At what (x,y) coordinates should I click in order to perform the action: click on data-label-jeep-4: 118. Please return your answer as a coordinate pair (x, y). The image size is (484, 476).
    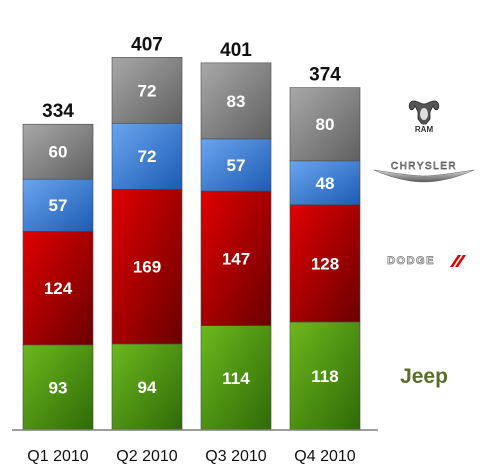
    Looking at the image, I should click on (324, 376).